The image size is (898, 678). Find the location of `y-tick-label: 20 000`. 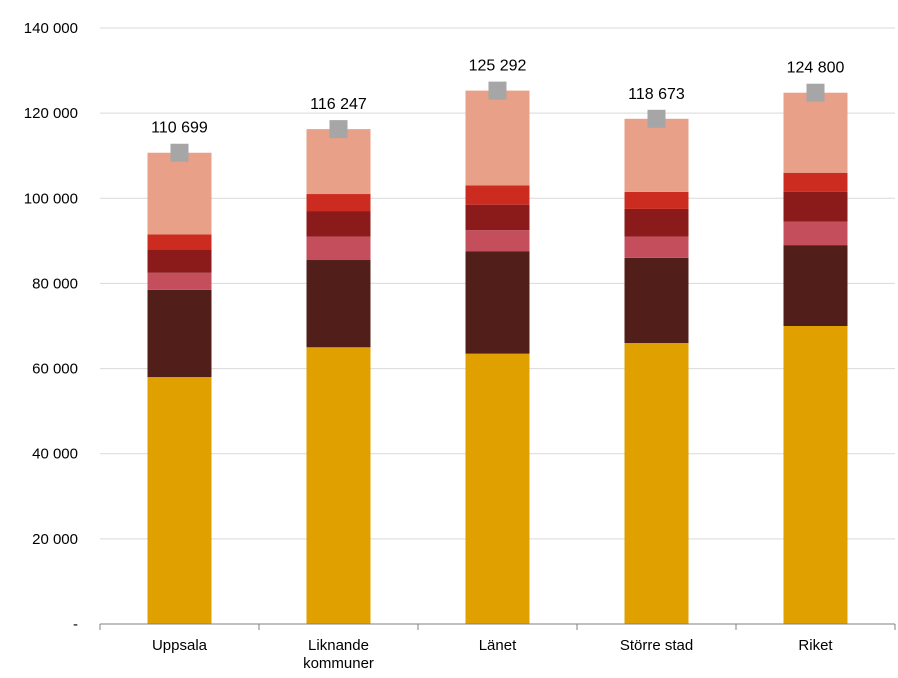

y-tick-label: 20 000 is located at coordinates (55, 539).